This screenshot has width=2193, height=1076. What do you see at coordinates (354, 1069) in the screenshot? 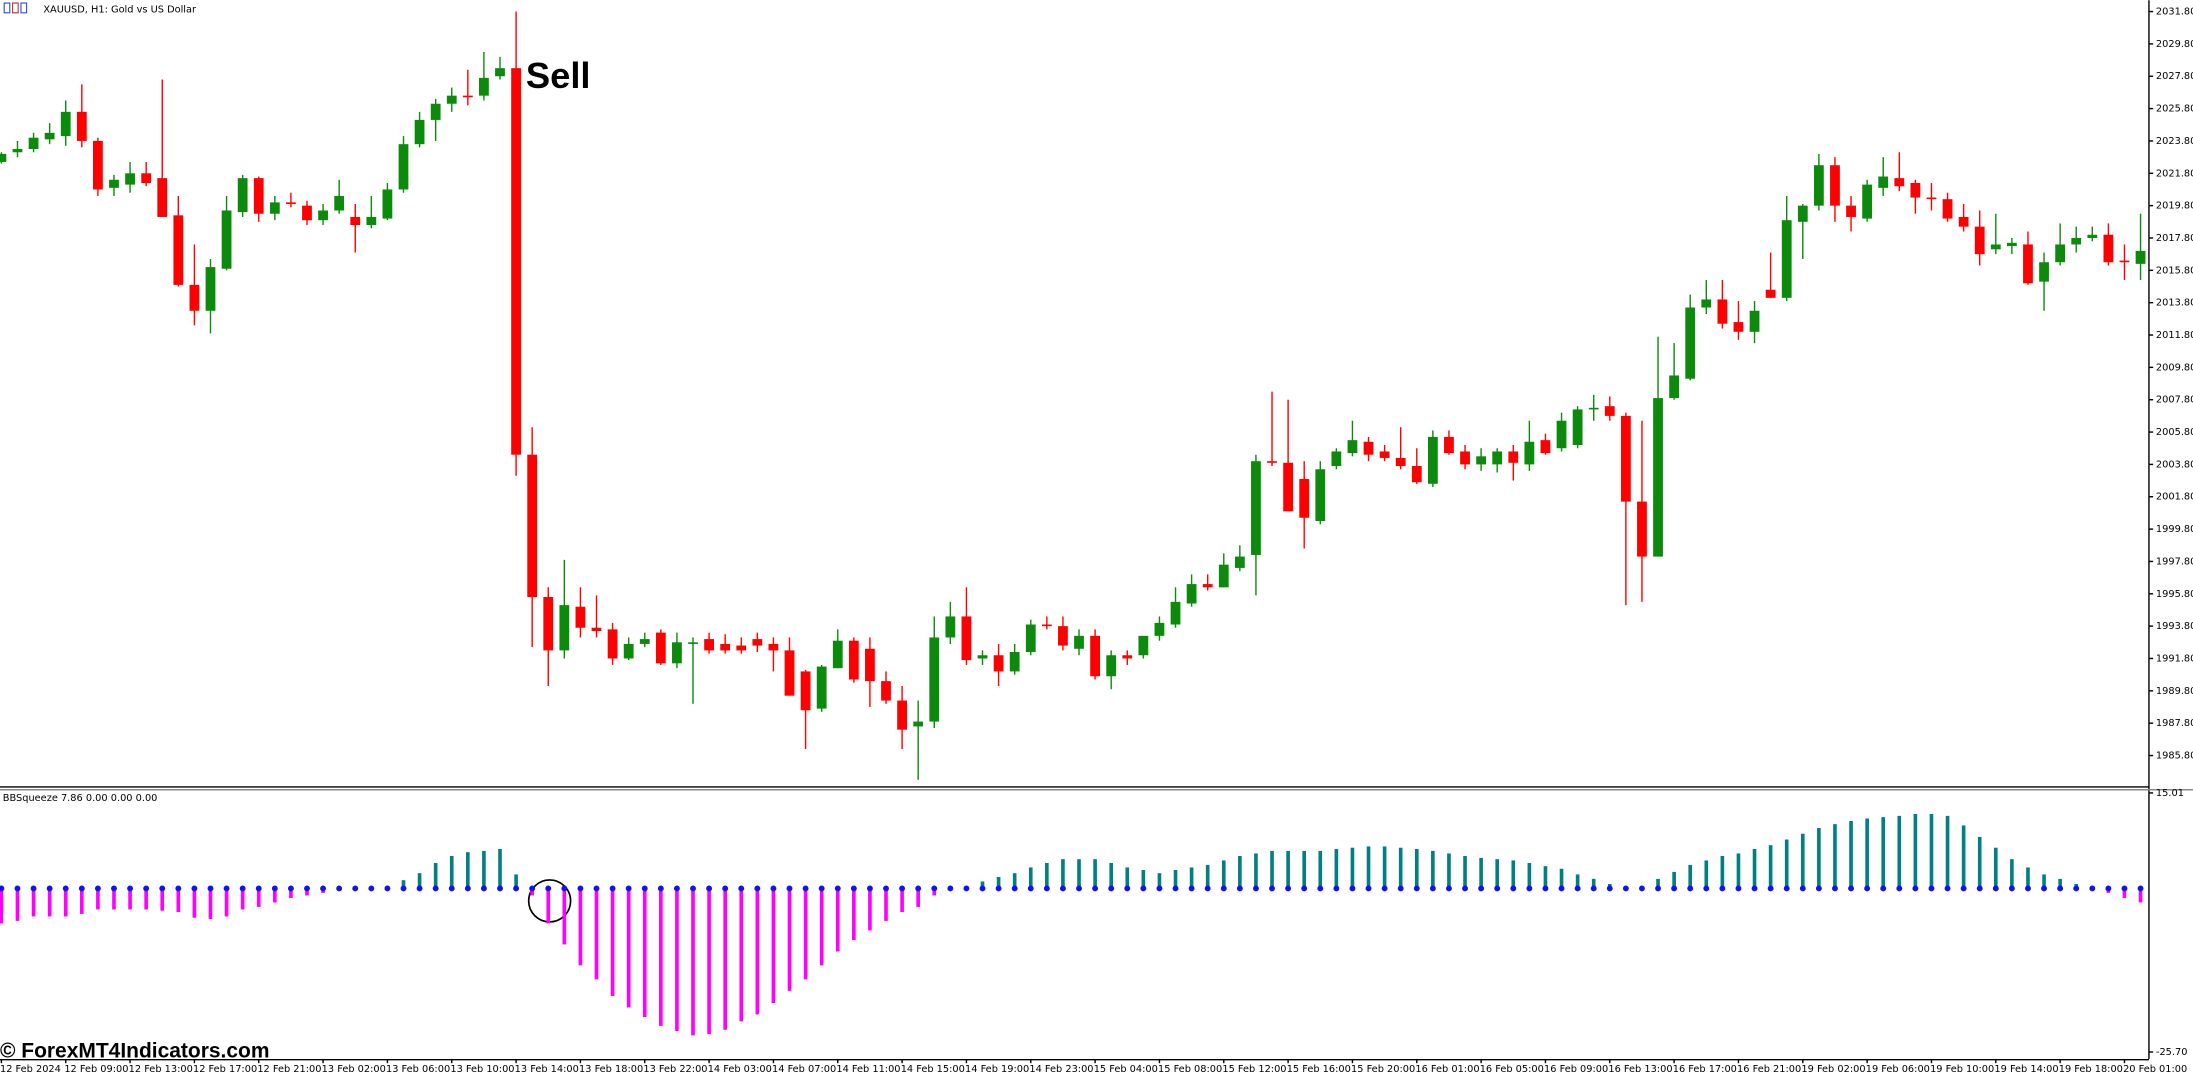
I see `x-tick-label: 13 Feb 02:00` at bounding box center [354, 1069].